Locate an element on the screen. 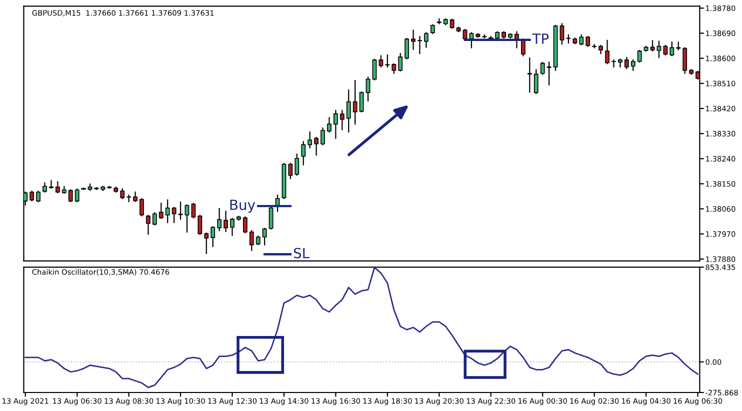 The image size is (742, 411). series-label: TP is located at coordinates (540, 39).